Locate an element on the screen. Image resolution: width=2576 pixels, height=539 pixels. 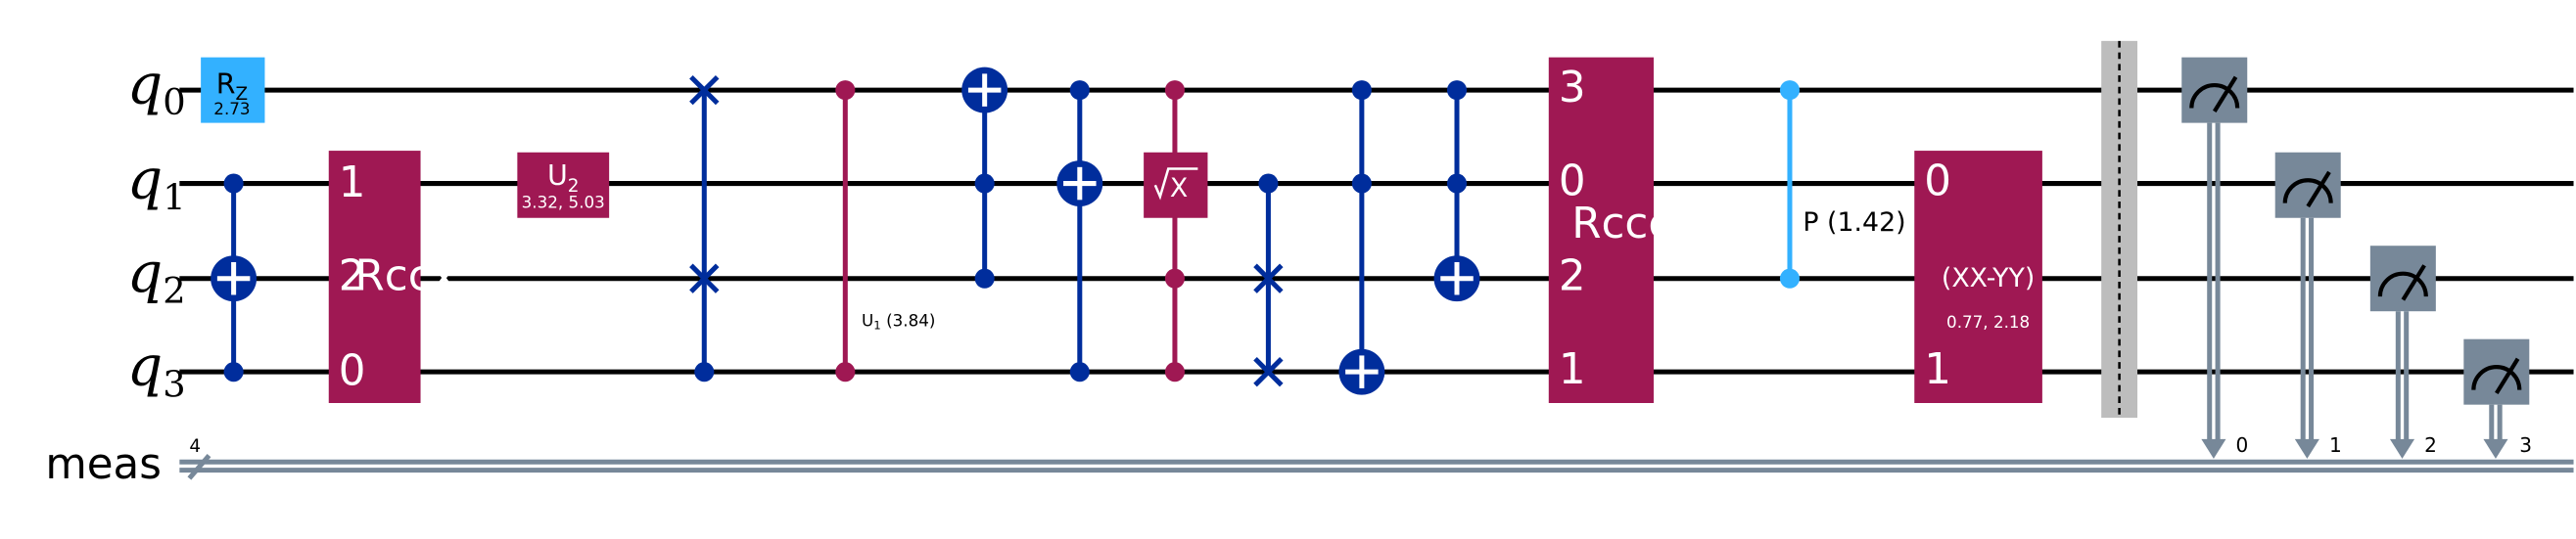
rccx-label: Rccx is located at coordinates (406, 275).